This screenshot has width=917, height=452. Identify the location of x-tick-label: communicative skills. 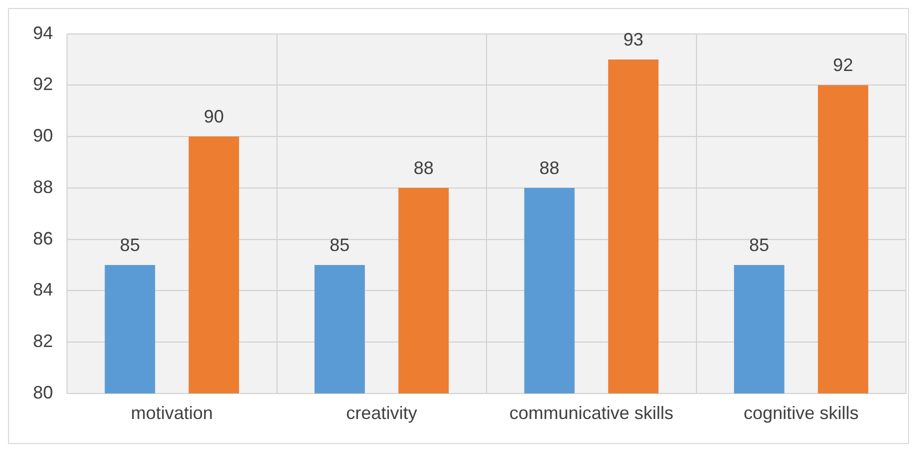
(591, 413).